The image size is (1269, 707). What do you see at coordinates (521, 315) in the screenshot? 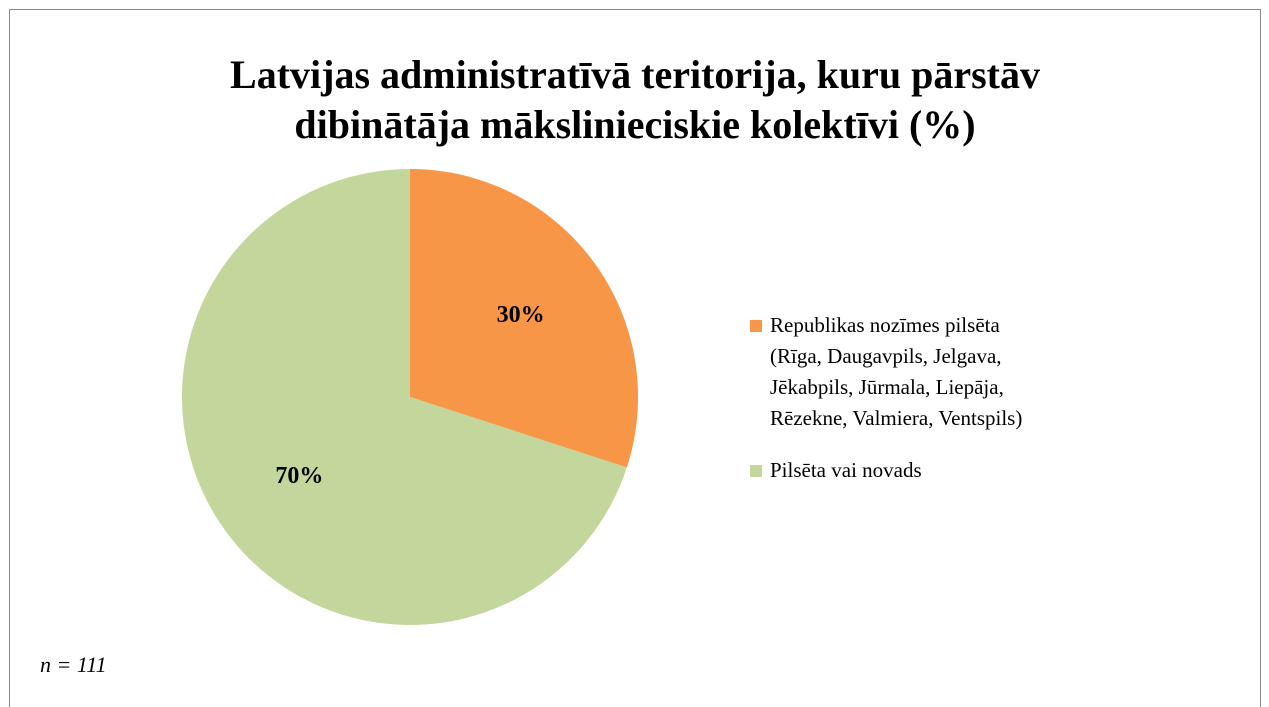
I see `data-label: 30%` at bounding box center [521, 315].